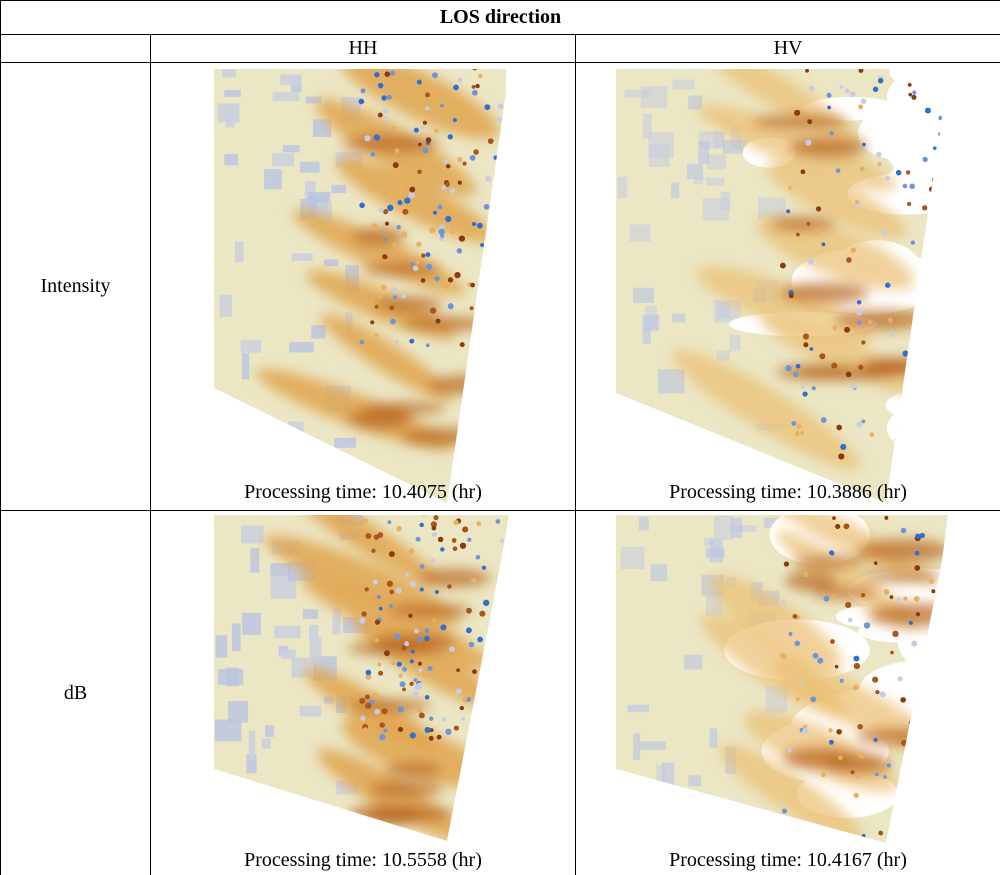 The height and width of the screenshot is (875, 1000). I want to click on map-image, so click(360, 286).